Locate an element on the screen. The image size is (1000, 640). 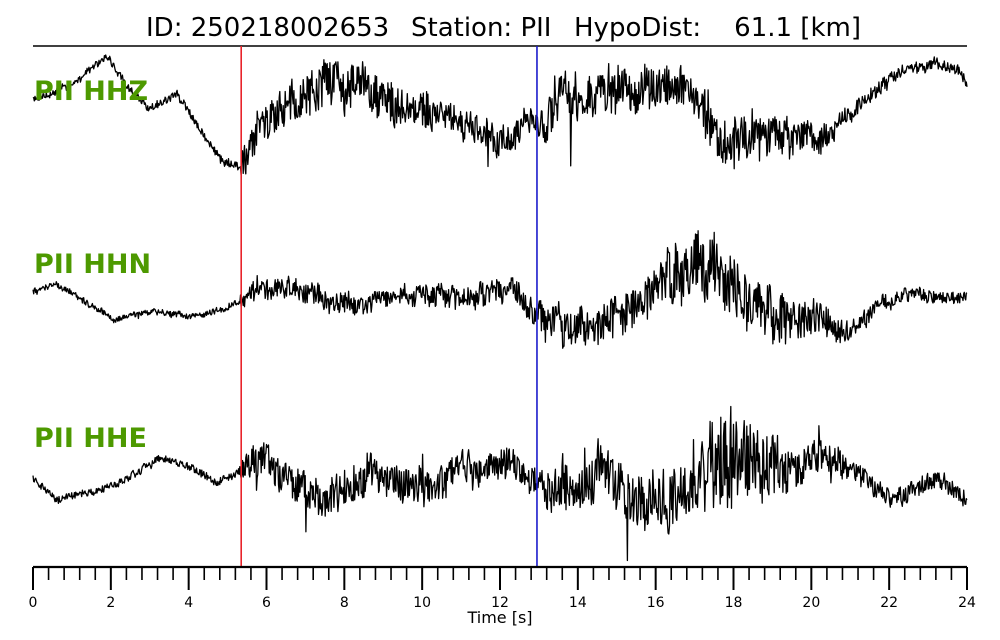
channel-label-hhe: PII HHE is located at coordinates (90, 438).